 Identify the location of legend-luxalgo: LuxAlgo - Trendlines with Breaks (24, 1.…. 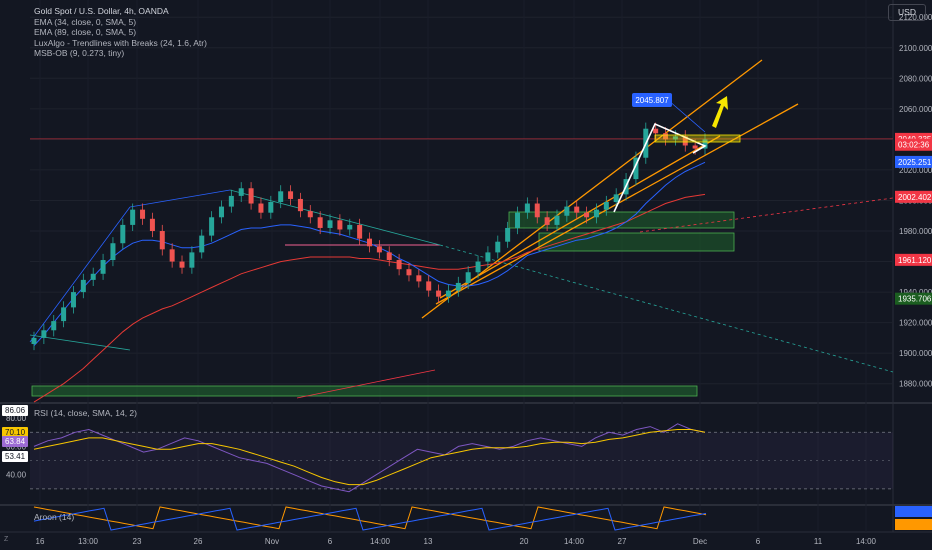
(120, 42).